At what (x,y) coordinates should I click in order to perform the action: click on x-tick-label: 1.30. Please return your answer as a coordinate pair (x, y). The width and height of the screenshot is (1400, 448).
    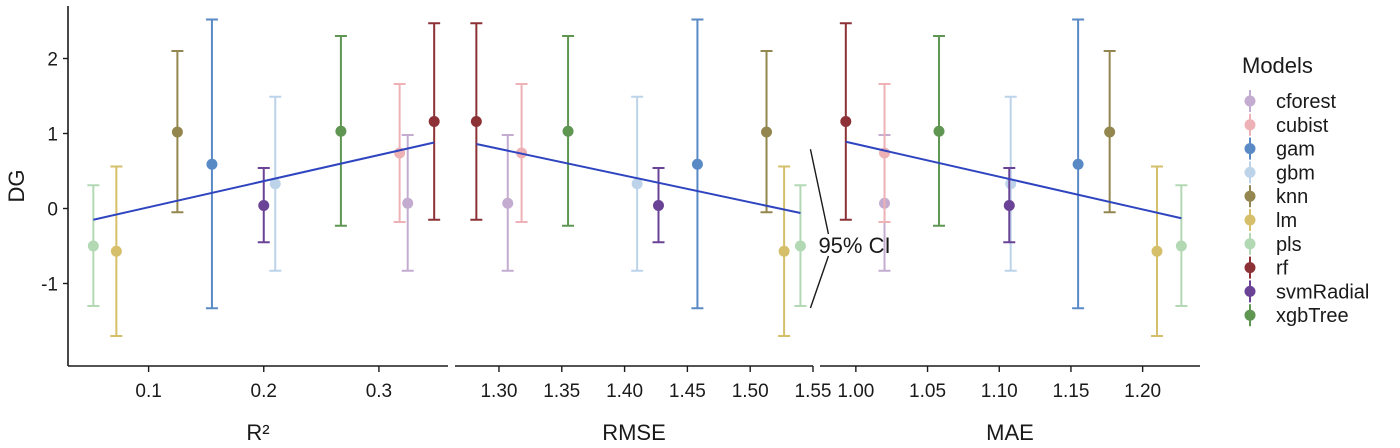
    Looking at the image, I should click on (498, 391).